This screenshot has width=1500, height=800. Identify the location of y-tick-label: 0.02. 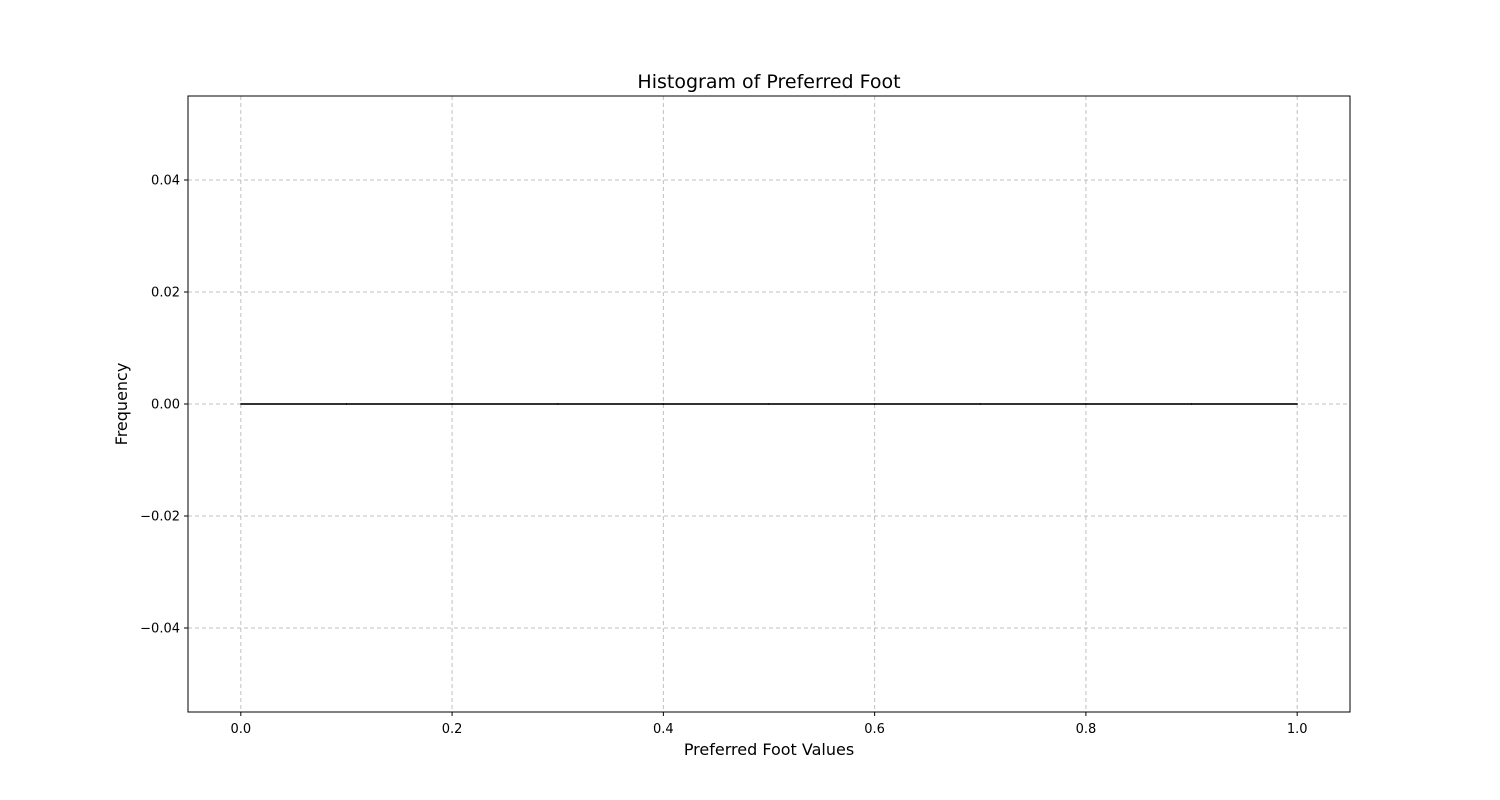
(165, 293).